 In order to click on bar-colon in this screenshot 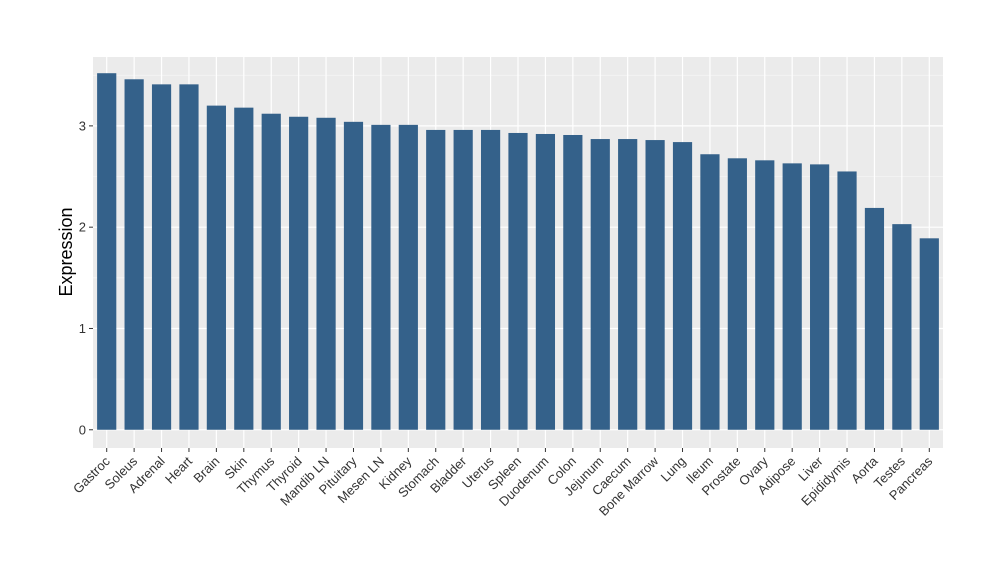, I will do `click(573, 282)`.